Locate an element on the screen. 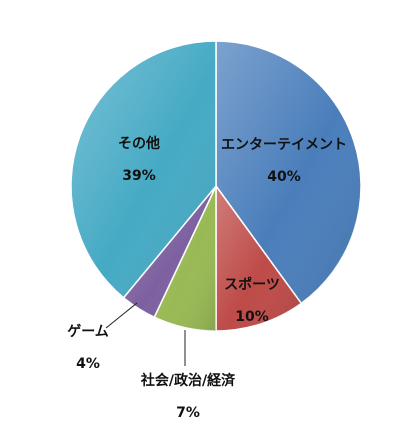 Image resolution: width=407 pixels, height=442 pixels. slice-value-sports: 10% is located at coordinates (252, 317).